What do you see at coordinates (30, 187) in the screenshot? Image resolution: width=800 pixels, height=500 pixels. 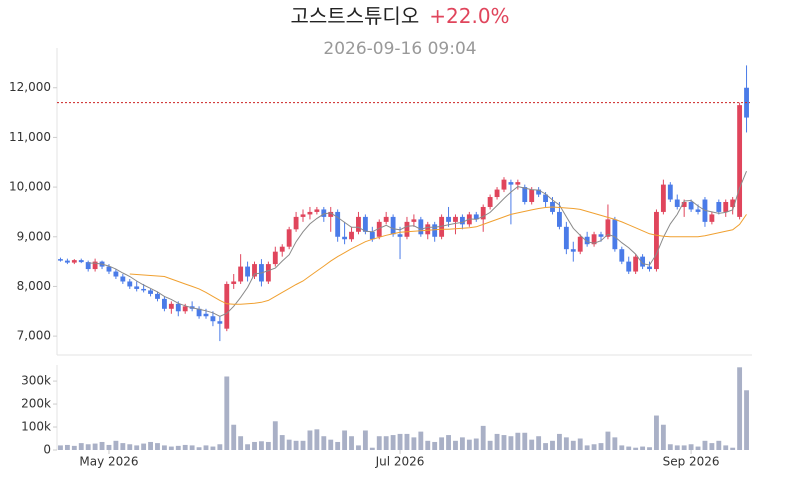 I see `y-tick-label: 10,000` at bounding box center [30, 187].